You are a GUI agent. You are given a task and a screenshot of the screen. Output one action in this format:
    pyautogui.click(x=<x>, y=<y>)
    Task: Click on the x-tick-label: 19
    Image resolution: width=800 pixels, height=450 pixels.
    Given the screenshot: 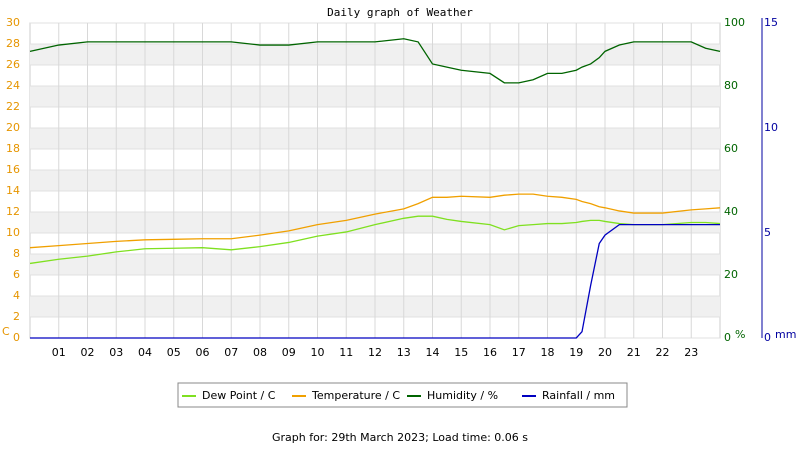 What is the action you would take?
    pyautogui.click(x=576, y=352)
    